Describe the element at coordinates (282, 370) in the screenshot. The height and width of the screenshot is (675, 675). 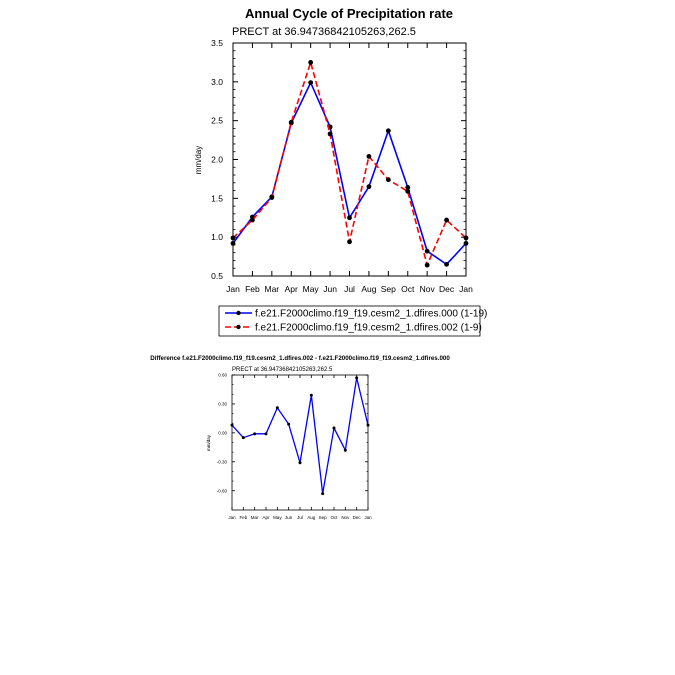
I see `diff-chart-subtitle: PRECT at 36.94736842105263,262.5` at that location.